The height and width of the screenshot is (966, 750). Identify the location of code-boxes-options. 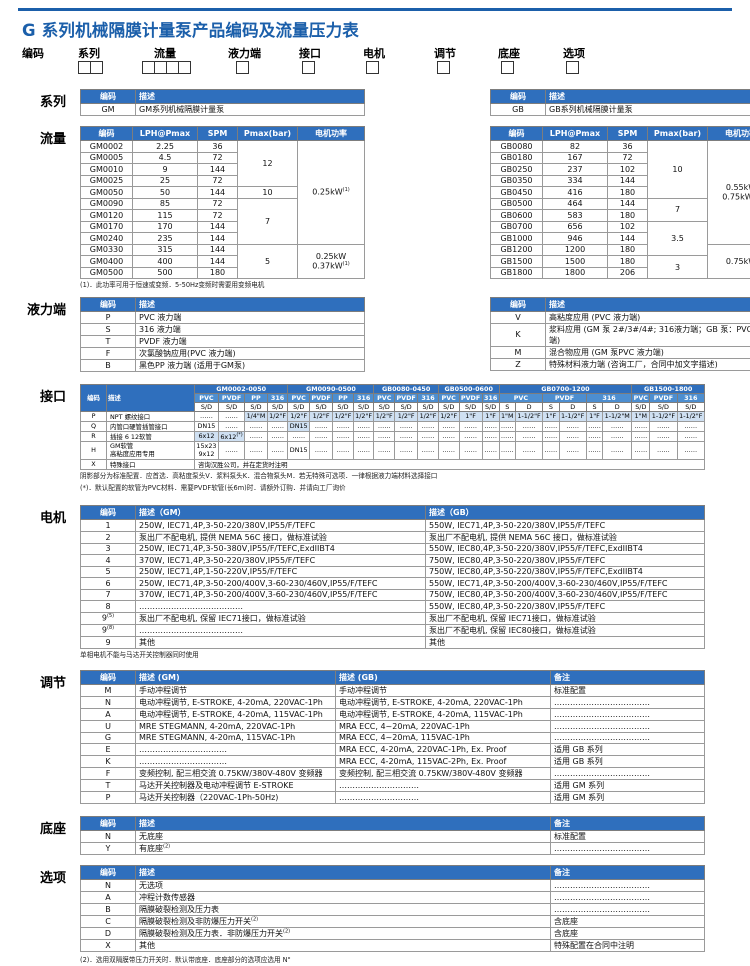
(572, 67).